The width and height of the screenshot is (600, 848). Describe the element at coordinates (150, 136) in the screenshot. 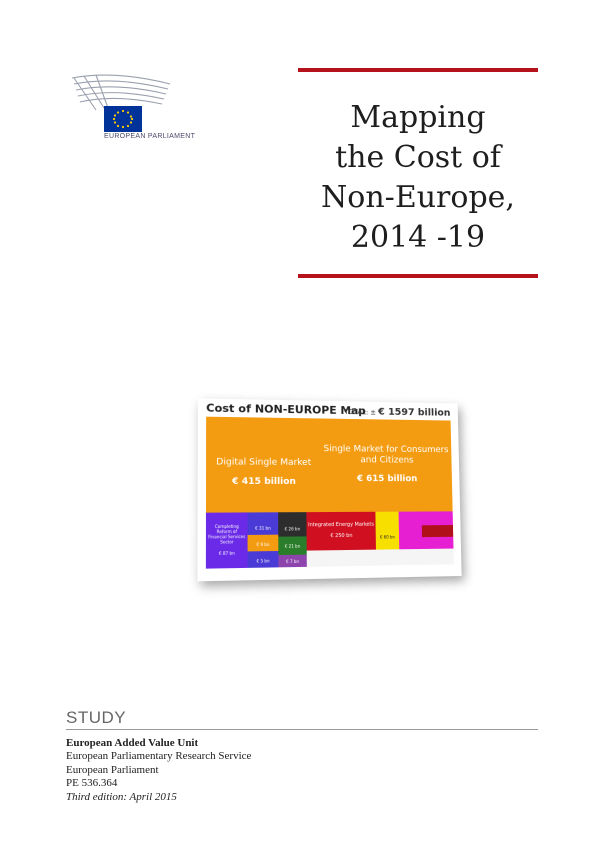

I see `logo-text: EUROPEAN PARLIAMENT` at that location.